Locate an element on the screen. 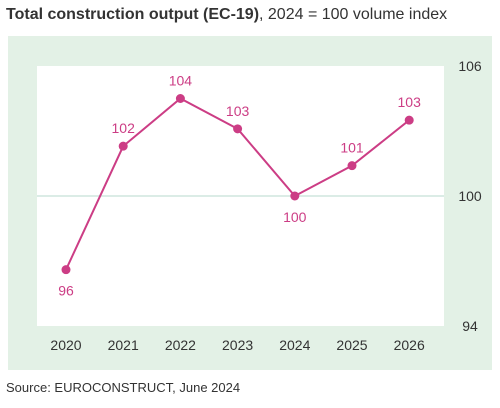  x-tick-label: 2023 is located at coordinates (237, 345).